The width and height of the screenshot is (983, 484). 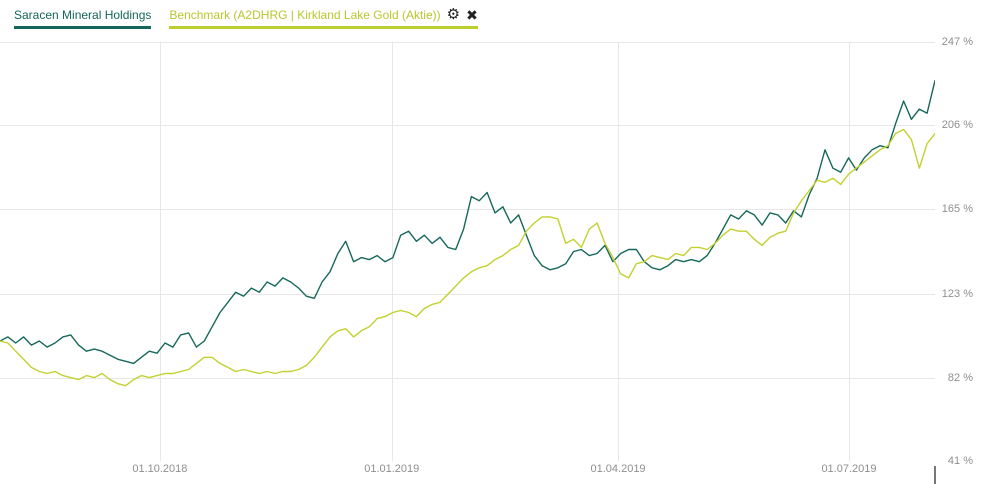 I want to click on x-axis-tick-label: 01.01.2019, so click(x=392, y=469).